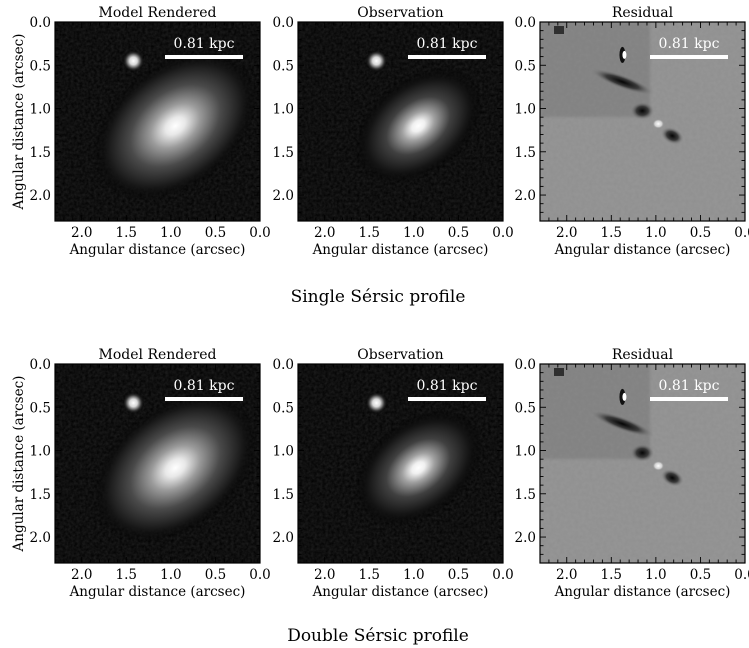  I want to click on main-galaxy, so click(175, 126).